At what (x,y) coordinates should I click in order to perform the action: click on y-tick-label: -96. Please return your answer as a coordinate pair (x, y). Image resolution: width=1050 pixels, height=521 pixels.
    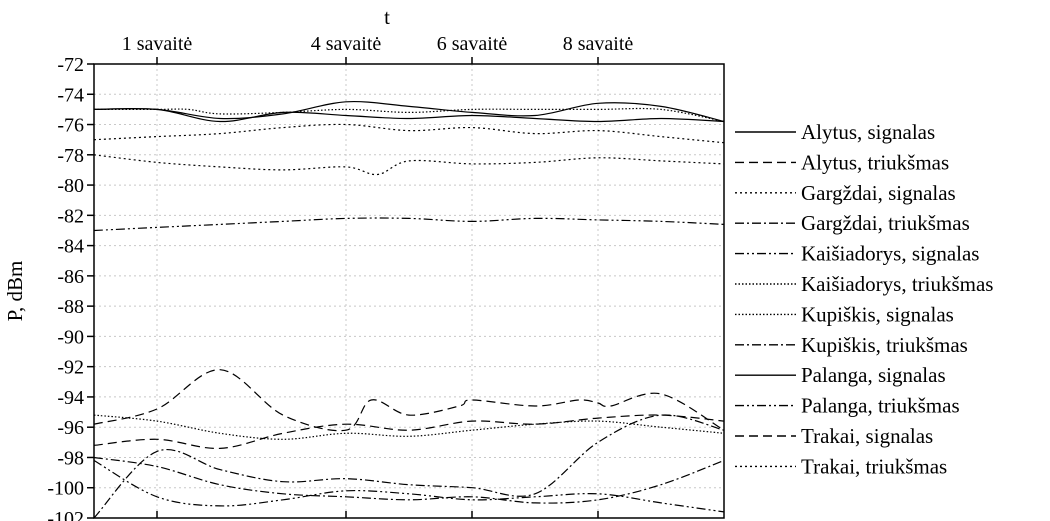
    Looking at the image, I should click on (70, 428).